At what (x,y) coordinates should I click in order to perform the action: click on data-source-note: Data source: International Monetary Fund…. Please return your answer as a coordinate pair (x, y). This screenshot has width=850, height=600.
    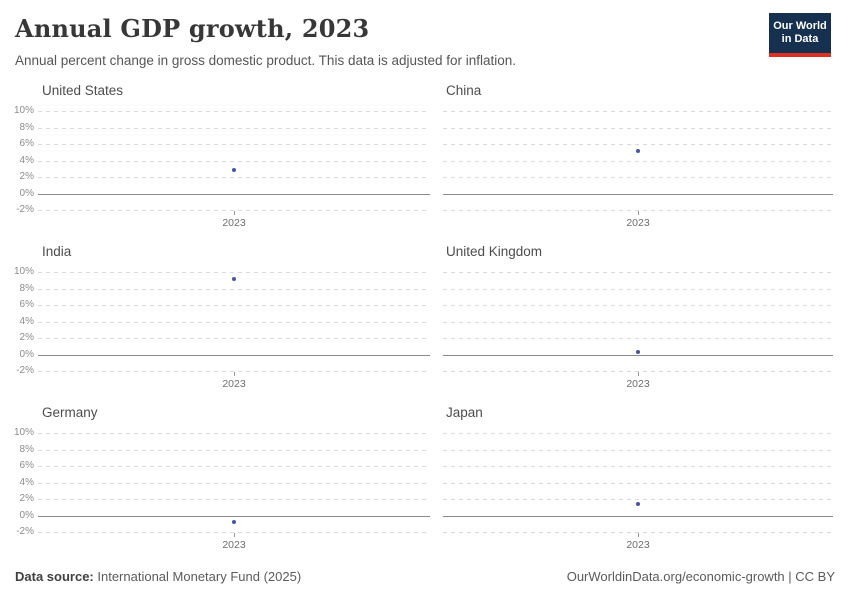
    Looking at the image, I should click on (158, 576).